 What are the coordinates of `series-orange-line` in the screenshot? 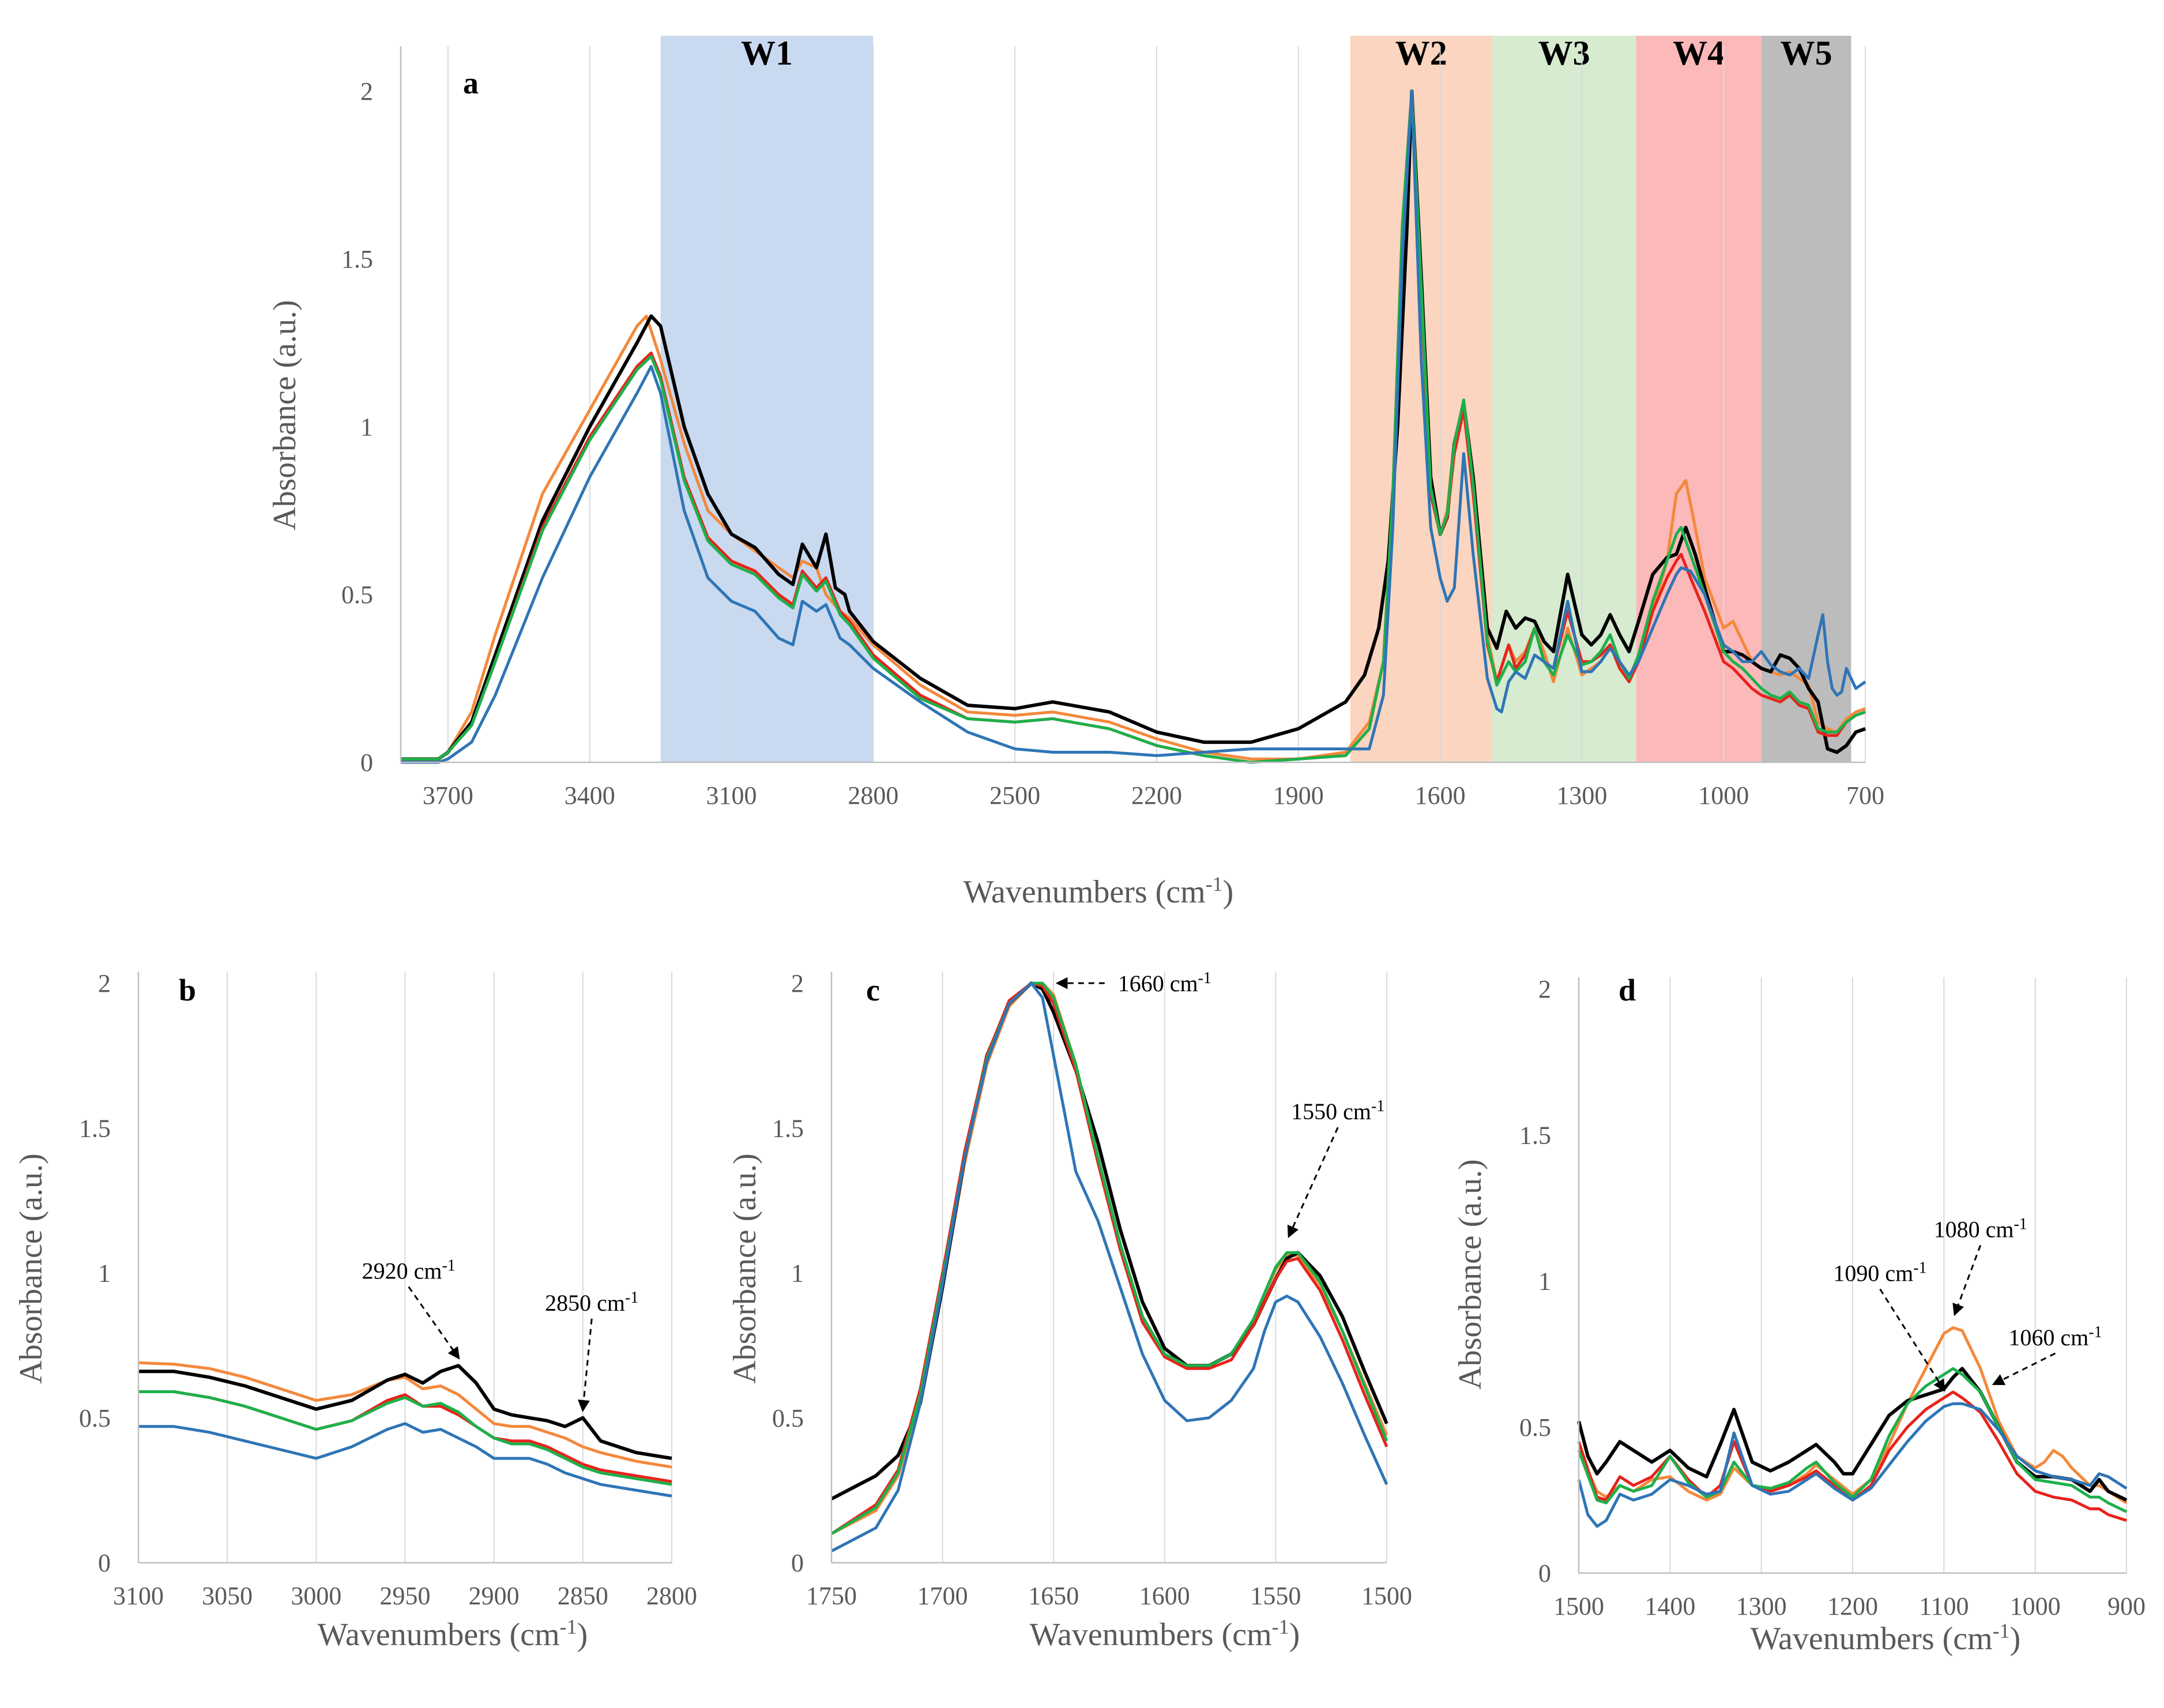 It's located at (405, 1415).